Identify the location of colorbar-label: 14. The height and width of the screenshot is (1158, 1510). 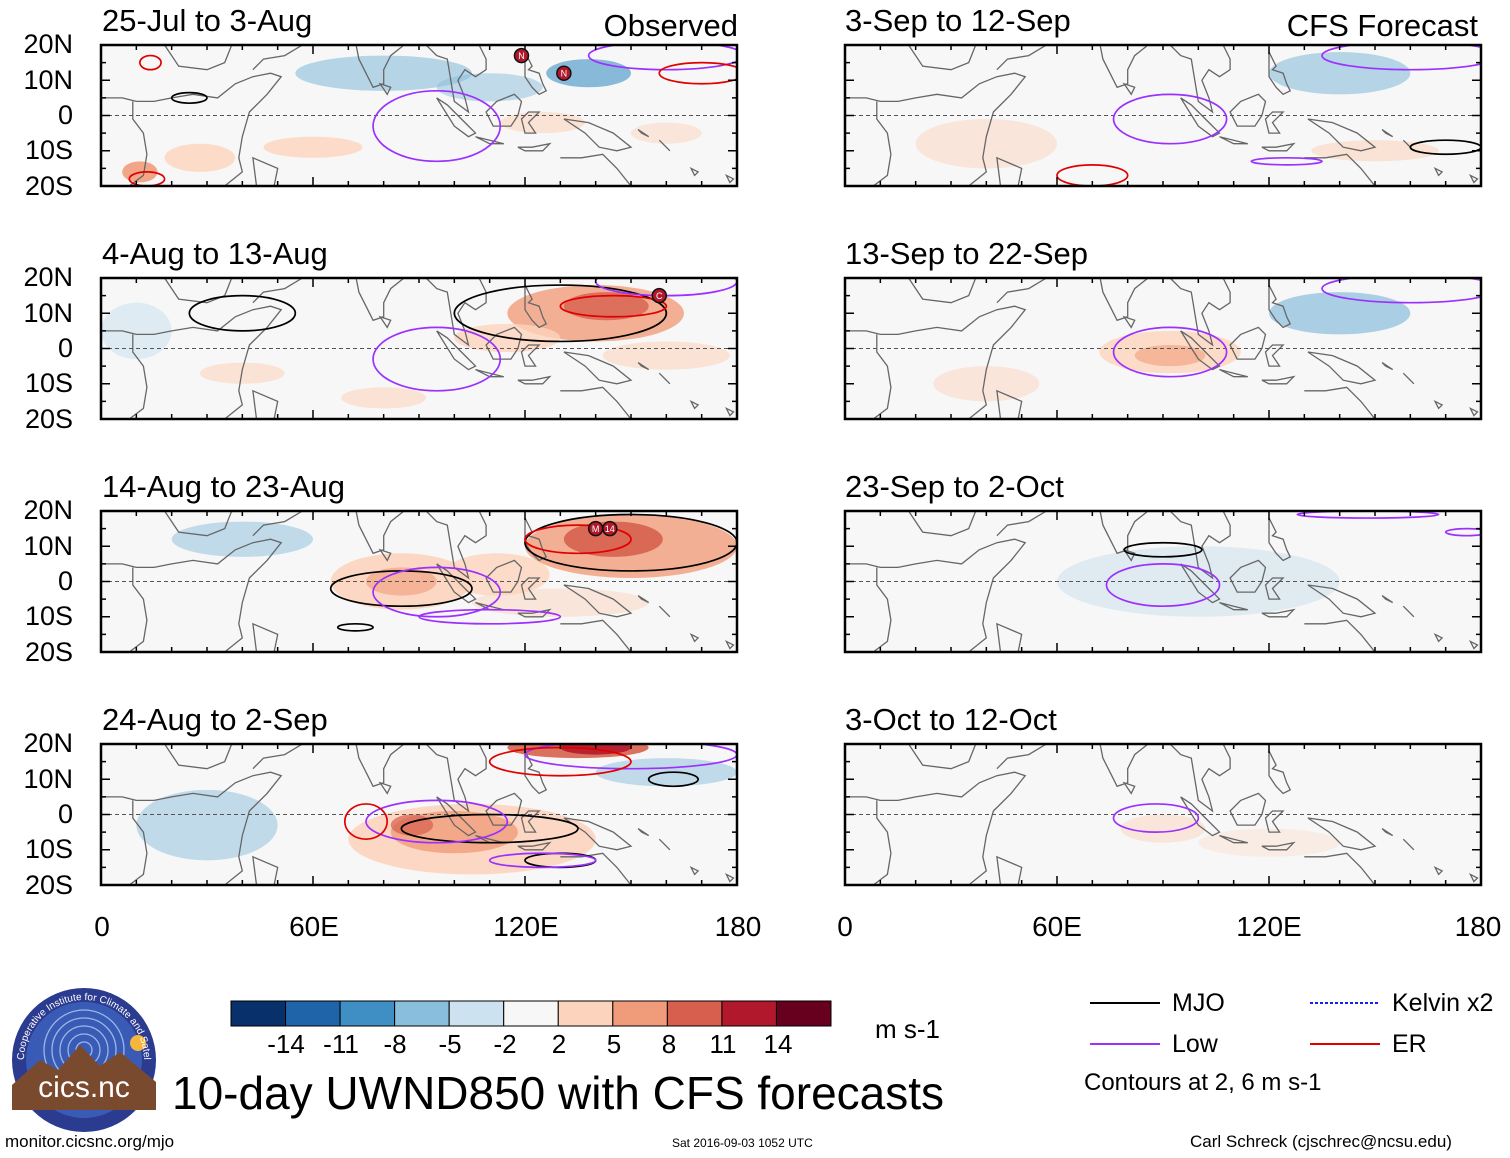
(778, 1044).